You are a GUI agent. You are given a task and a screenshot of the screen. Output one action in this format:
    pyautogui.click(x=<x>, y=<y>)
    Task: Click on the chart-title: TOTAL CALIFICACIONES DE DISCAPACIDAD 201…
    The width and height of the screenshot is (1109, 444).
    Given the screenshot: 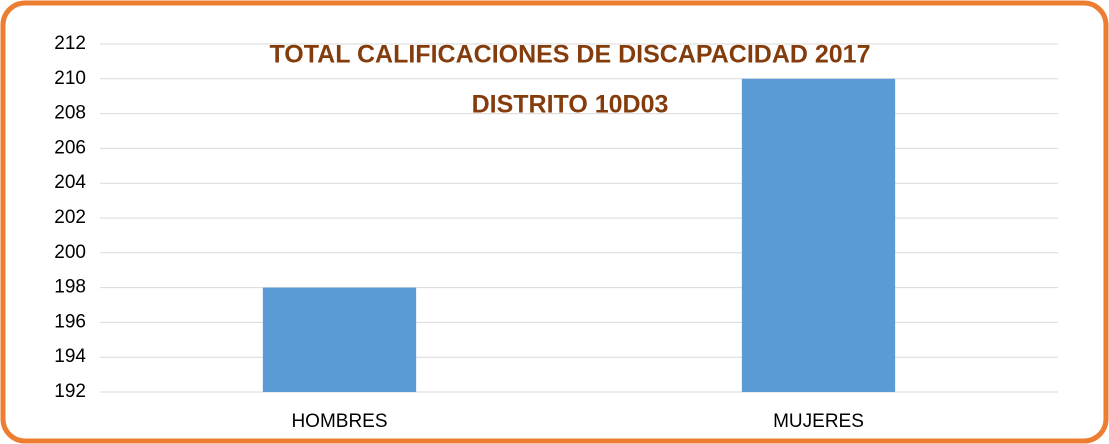 What is the action you would take?
    pyautogui.click(x=569, y=55)
    